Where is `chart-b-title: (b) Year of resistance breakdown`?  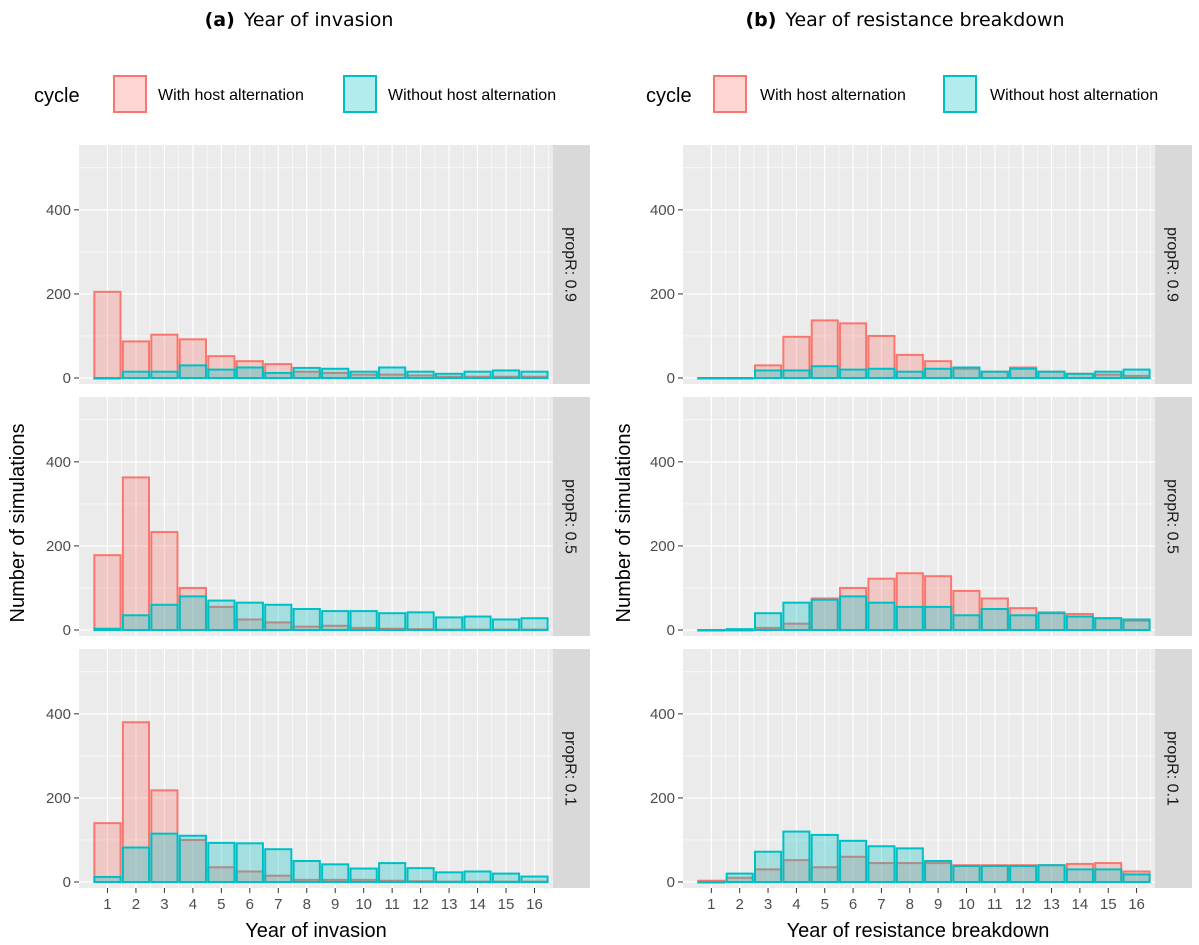
chart-b-title: (b) Year of resistance breakdown is located at coordinates (904, 20).